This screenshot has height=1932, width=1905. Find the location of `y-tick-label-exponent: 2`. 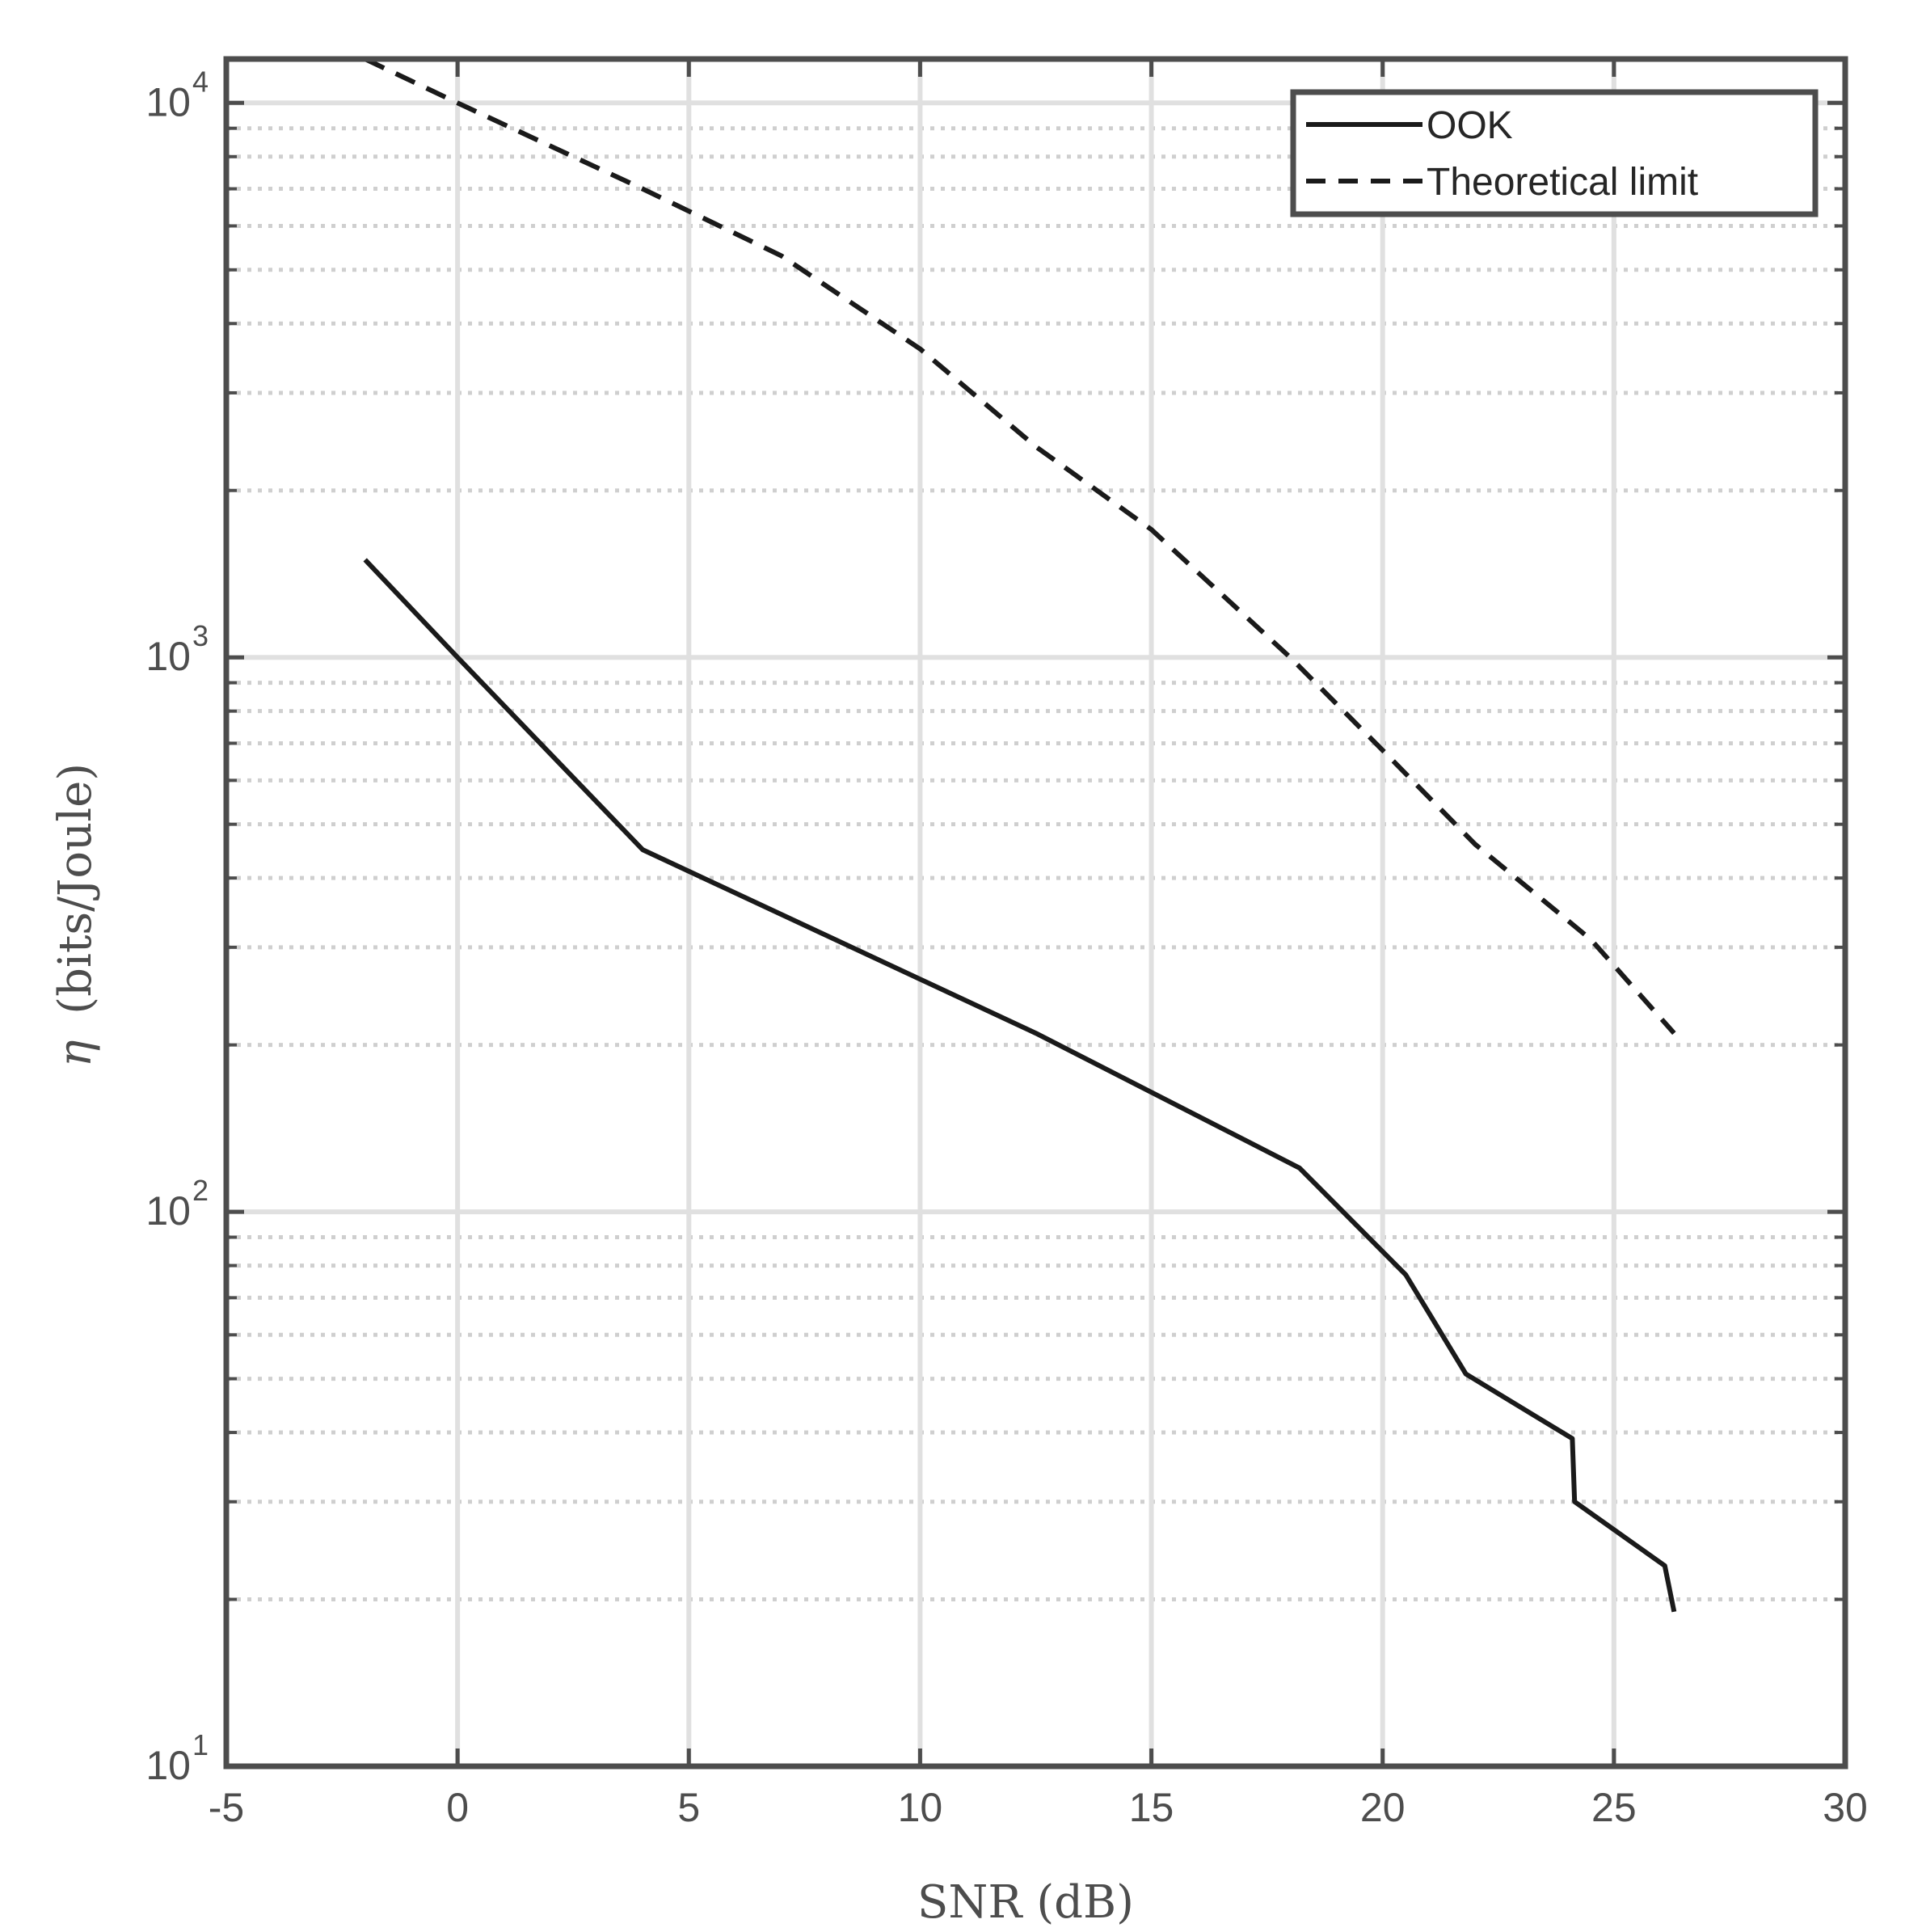

y-tick-label-exponent: 2 is located at coordinates (200, 1190).